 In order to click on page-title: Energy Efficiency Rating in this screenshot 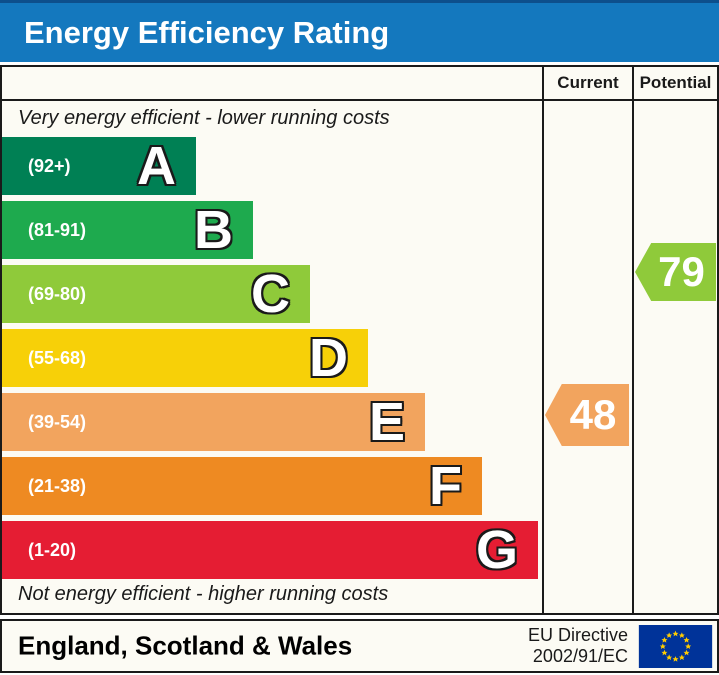, I will do `click(207, 32)`.